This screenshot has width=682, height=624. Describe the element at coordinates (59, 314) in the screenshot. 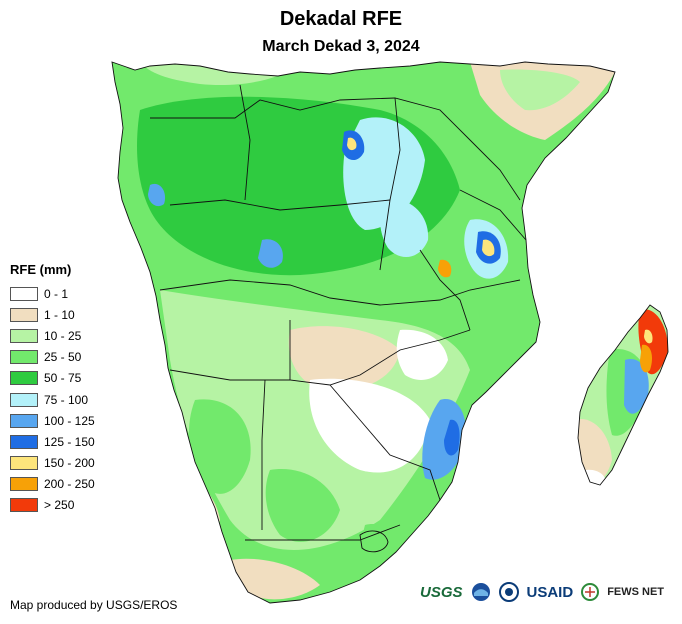

I see `legend-label: 1 - 10` at that location.